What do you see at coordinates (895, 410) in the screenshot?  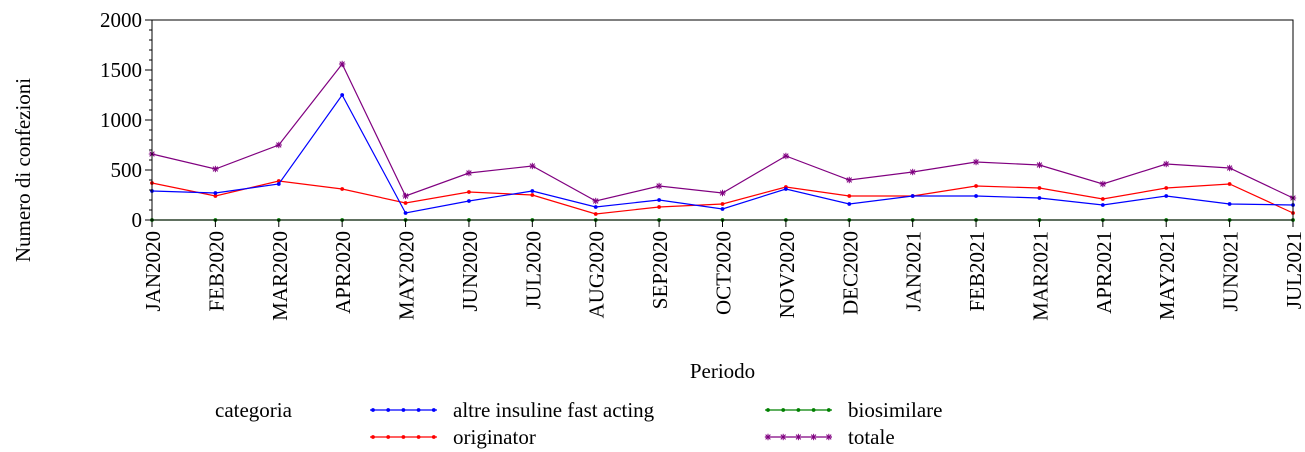 I see `legend-label-biosimilare: biosimilare` at bounding box center [895, 410].